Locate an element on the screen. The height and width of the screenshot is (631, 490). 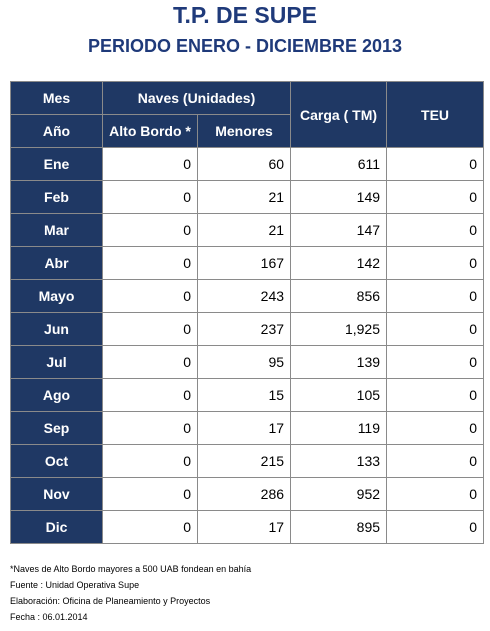
header-teu: TEU is located at coordinates (435, 114).